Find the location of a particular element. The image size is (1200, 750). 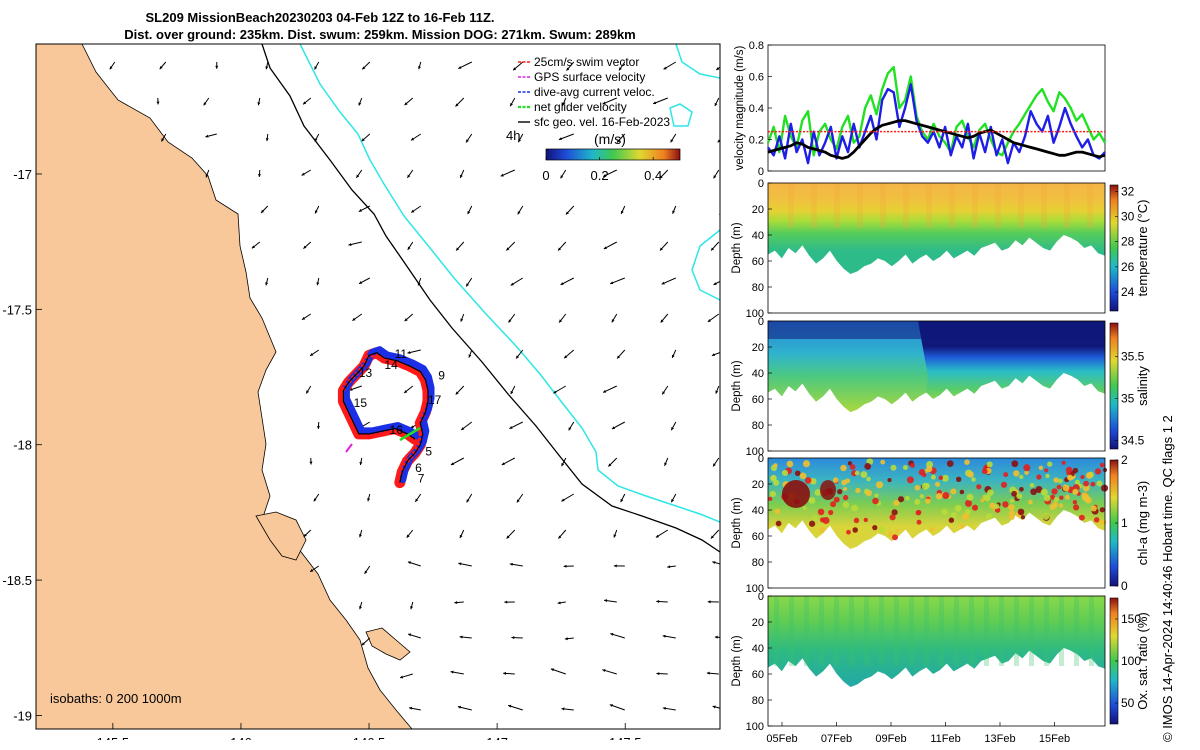

net-glider-vector is located at coordinates (410, 434).